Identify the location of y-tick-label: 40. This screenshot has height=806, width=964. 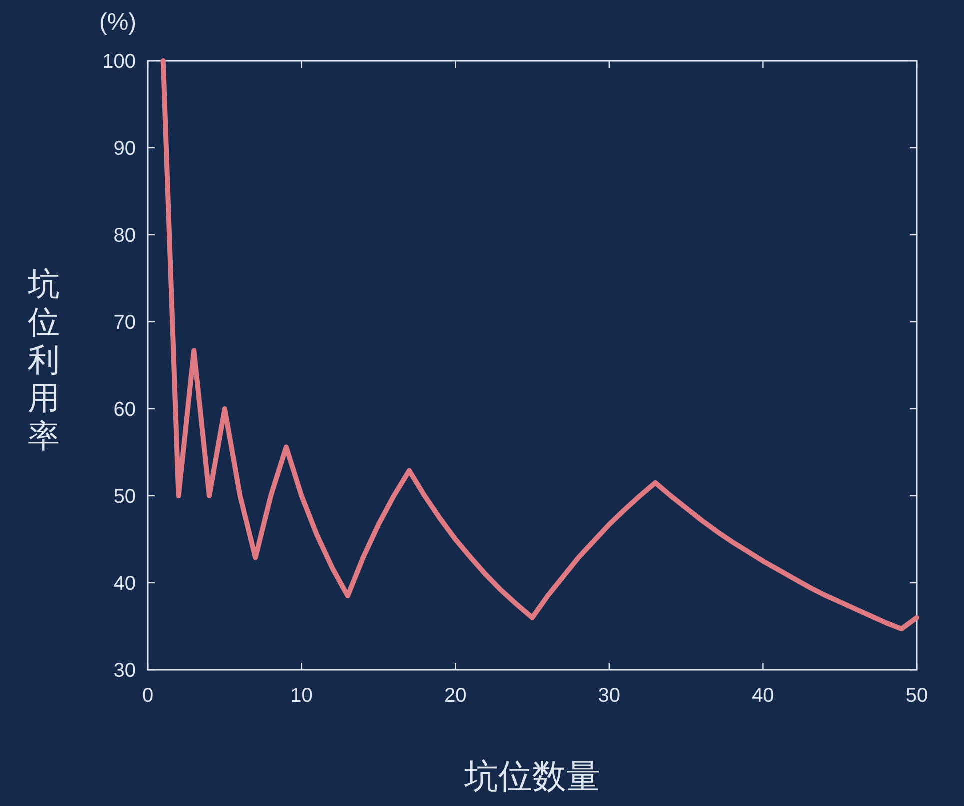
(125, 584).